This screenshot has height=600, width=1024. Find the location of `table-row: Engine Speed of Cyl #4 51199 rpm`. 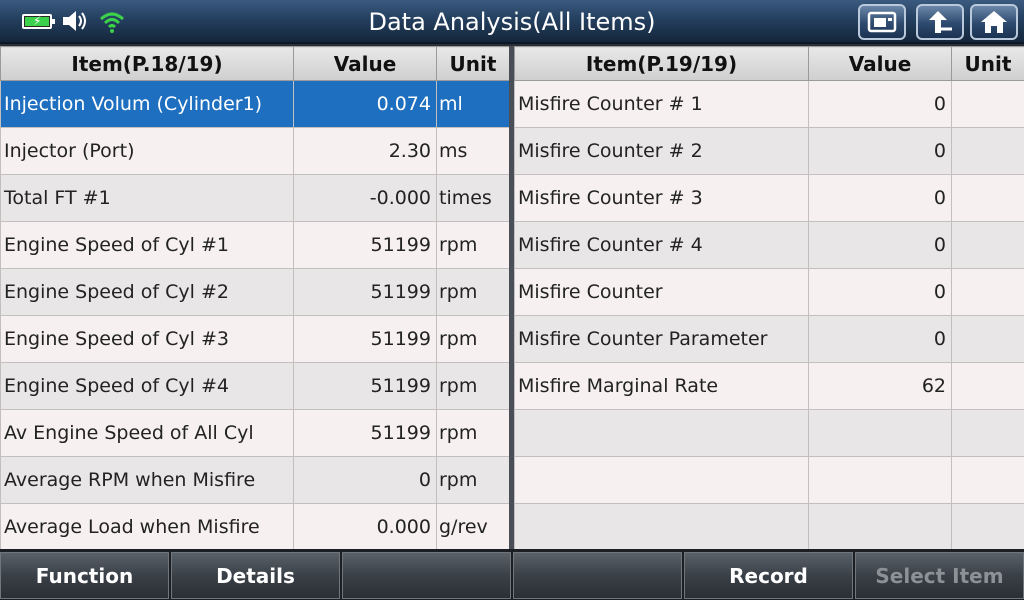

table-row: Engine Speed of Cyl #4 51199 rpm is located at coordinates (255, 386).